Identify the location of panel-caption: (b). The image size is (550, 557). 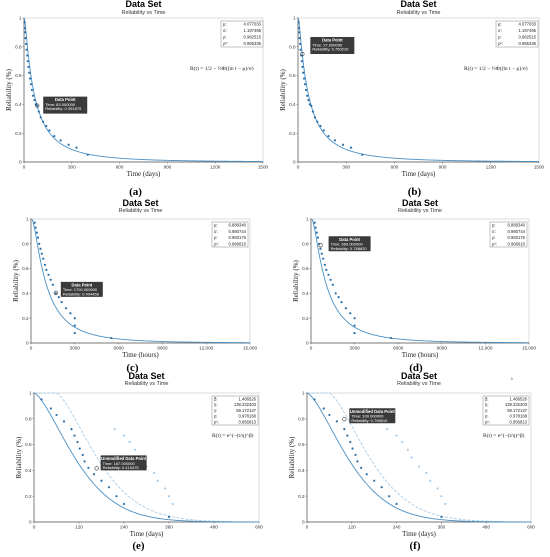
(415, 192).